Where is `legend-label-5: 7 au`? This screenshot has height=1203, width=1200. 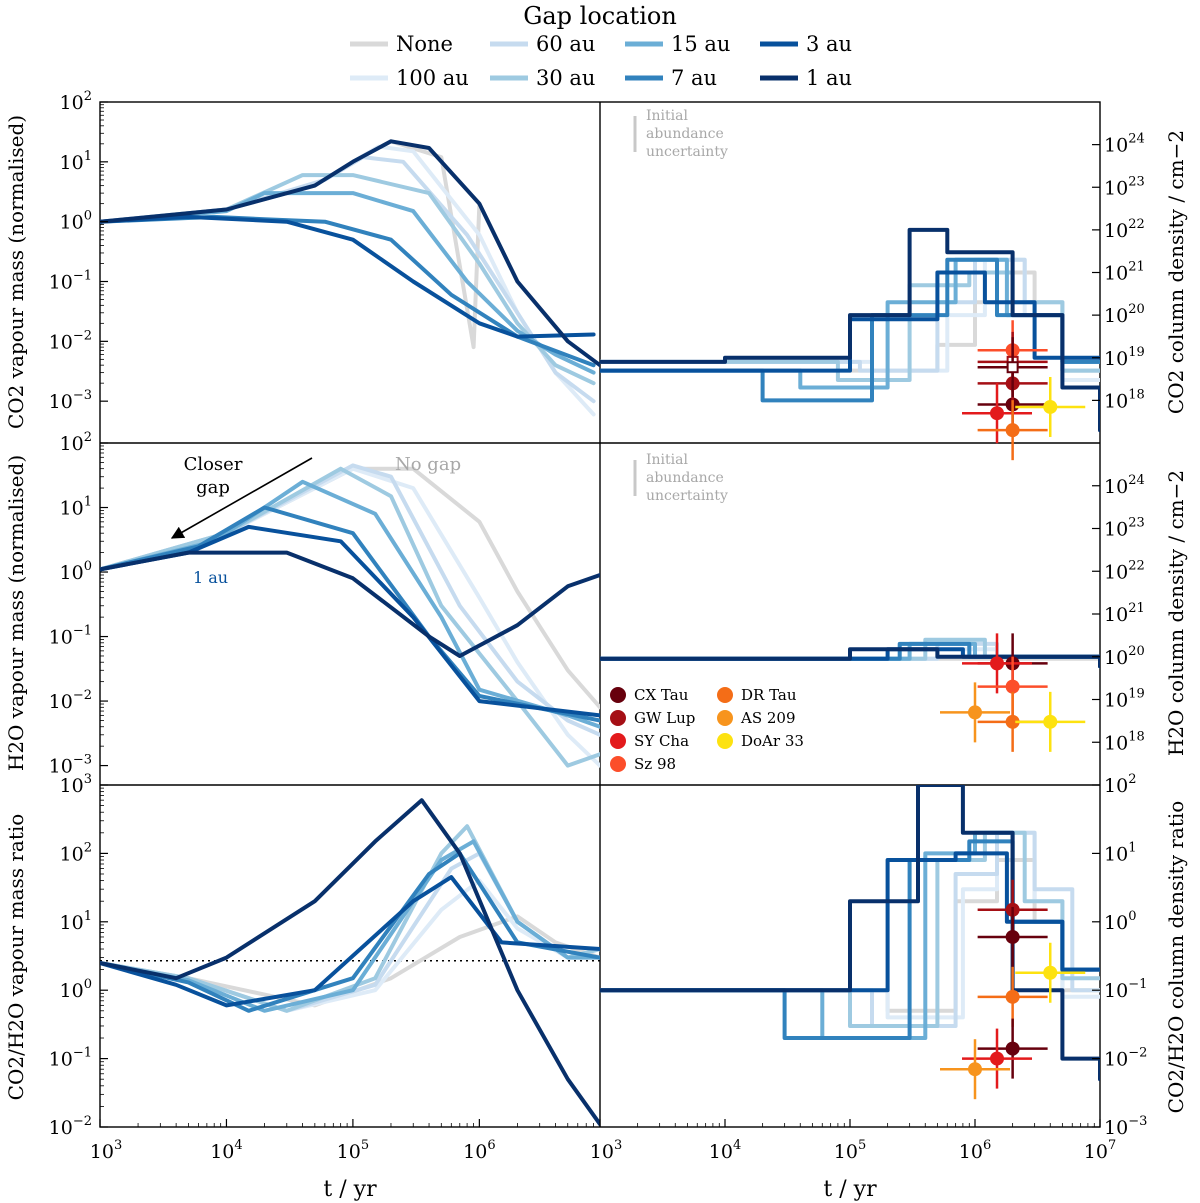
legend-label-5: 7 au is located at coordinates (694, 78).